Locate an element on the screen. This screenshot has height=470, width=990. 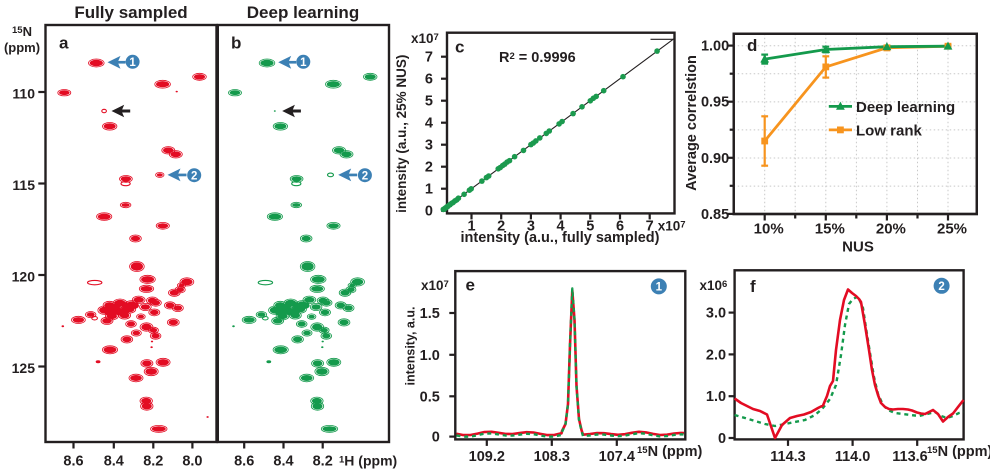
svg-text: 0.90 is located at coordinates (715, 159).